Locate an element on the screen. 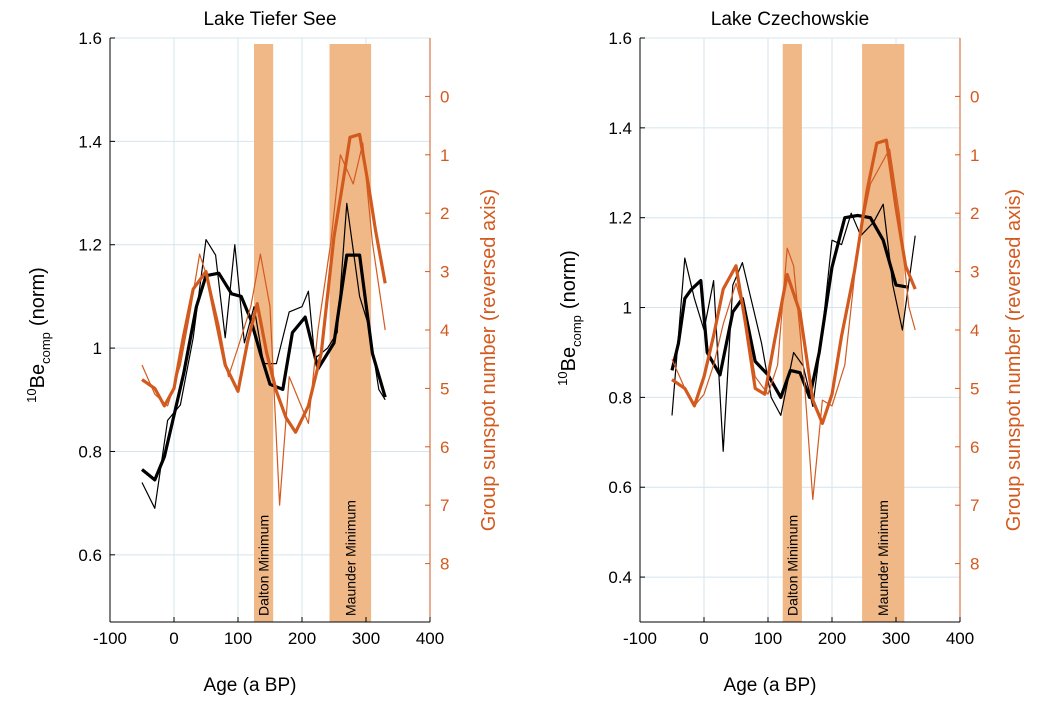  be10-series-thick is located at coordinates (263, 367).